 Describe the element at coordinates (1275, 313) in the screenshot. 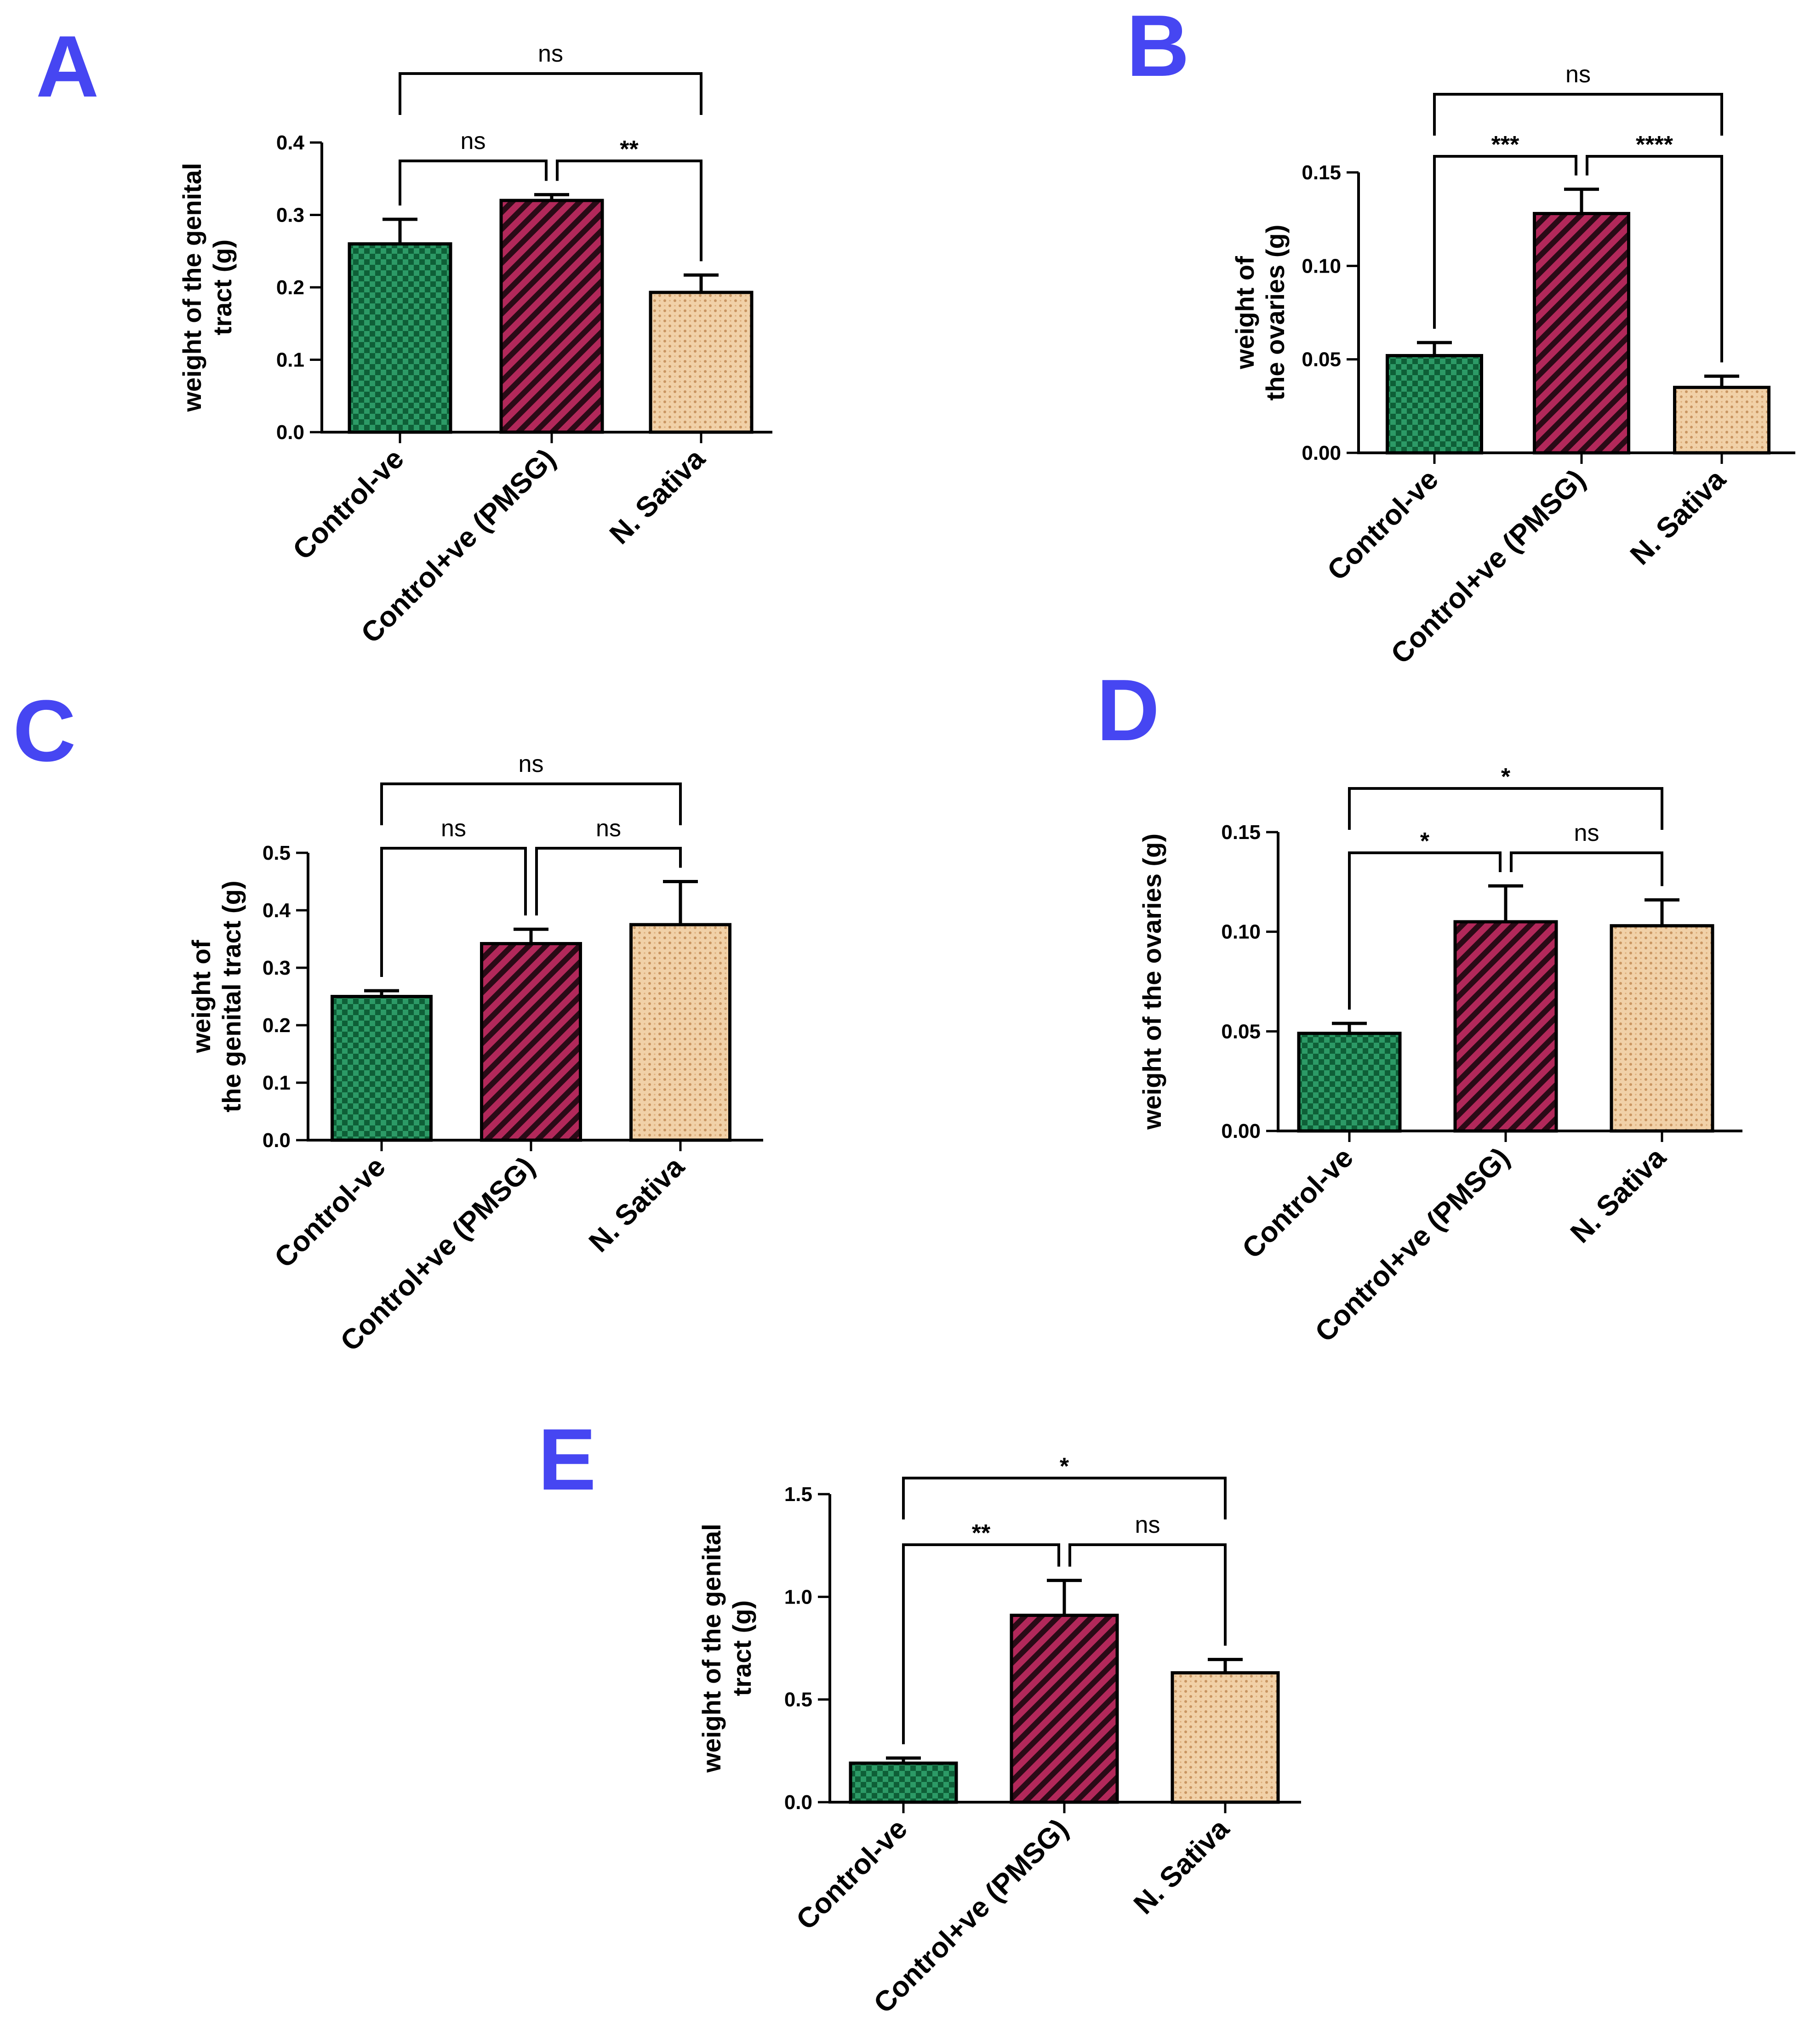

I see `y-axis-label: the ovaries (g)` at that location.